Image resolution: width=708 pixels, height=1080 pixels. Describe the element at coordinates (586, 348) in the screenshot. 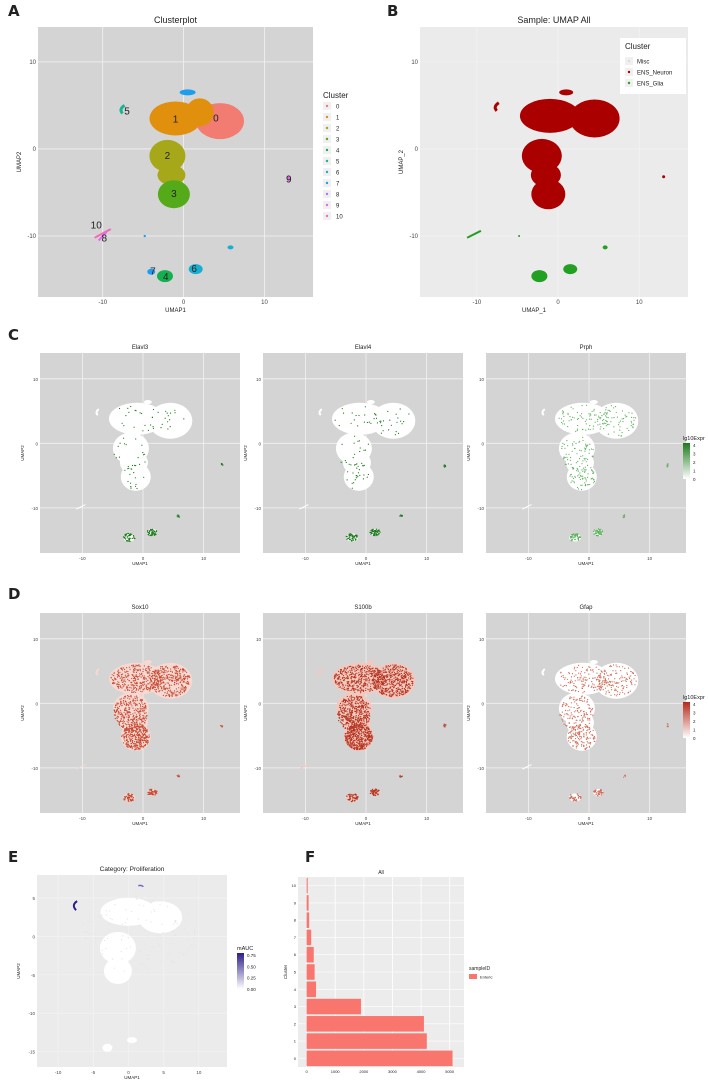

I see `feature-plot-title: Prph` at that location.